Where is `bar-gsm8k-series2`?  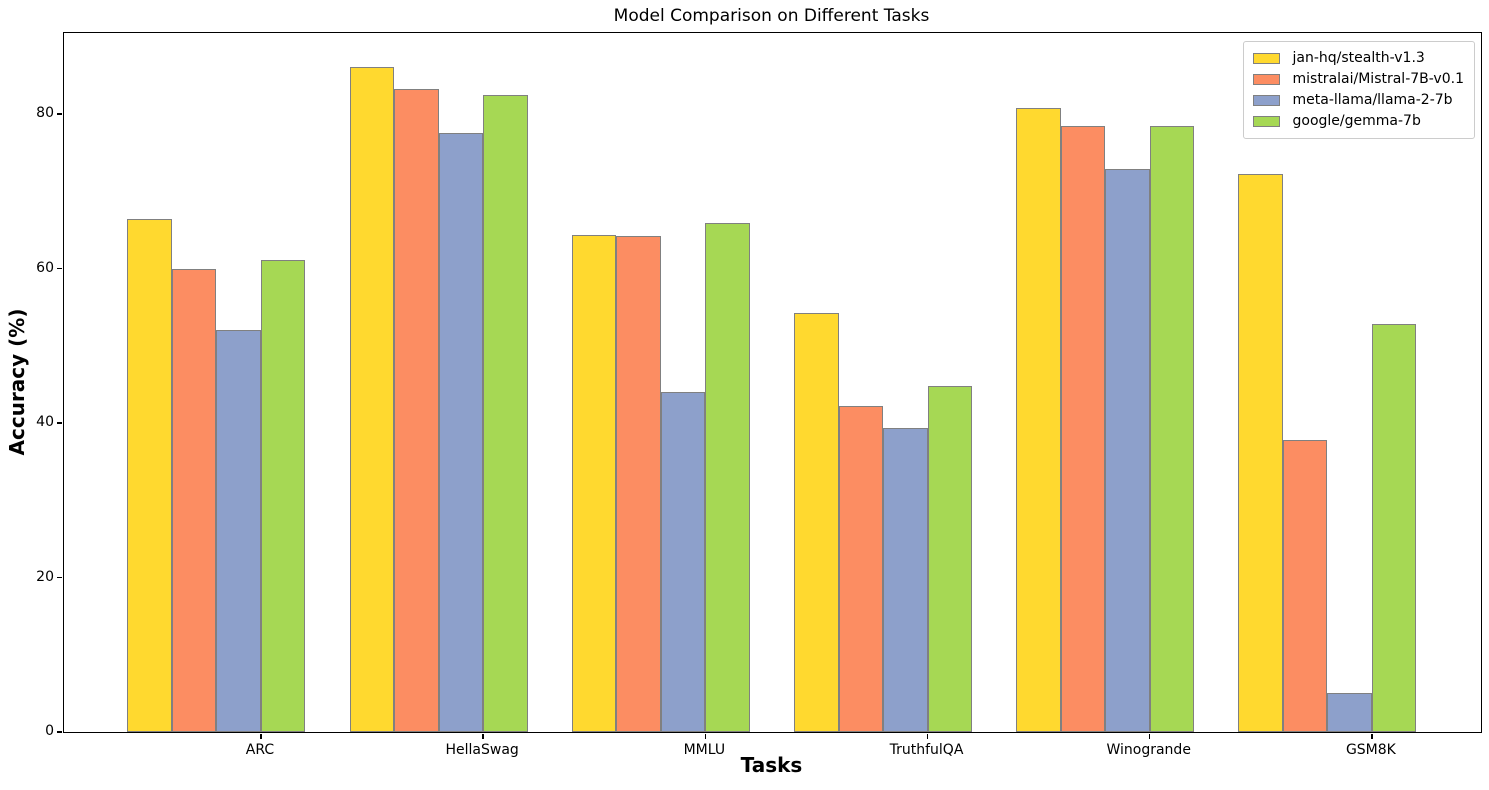
bar-gsm8k-series2 is located at coordinates (1349, 712).